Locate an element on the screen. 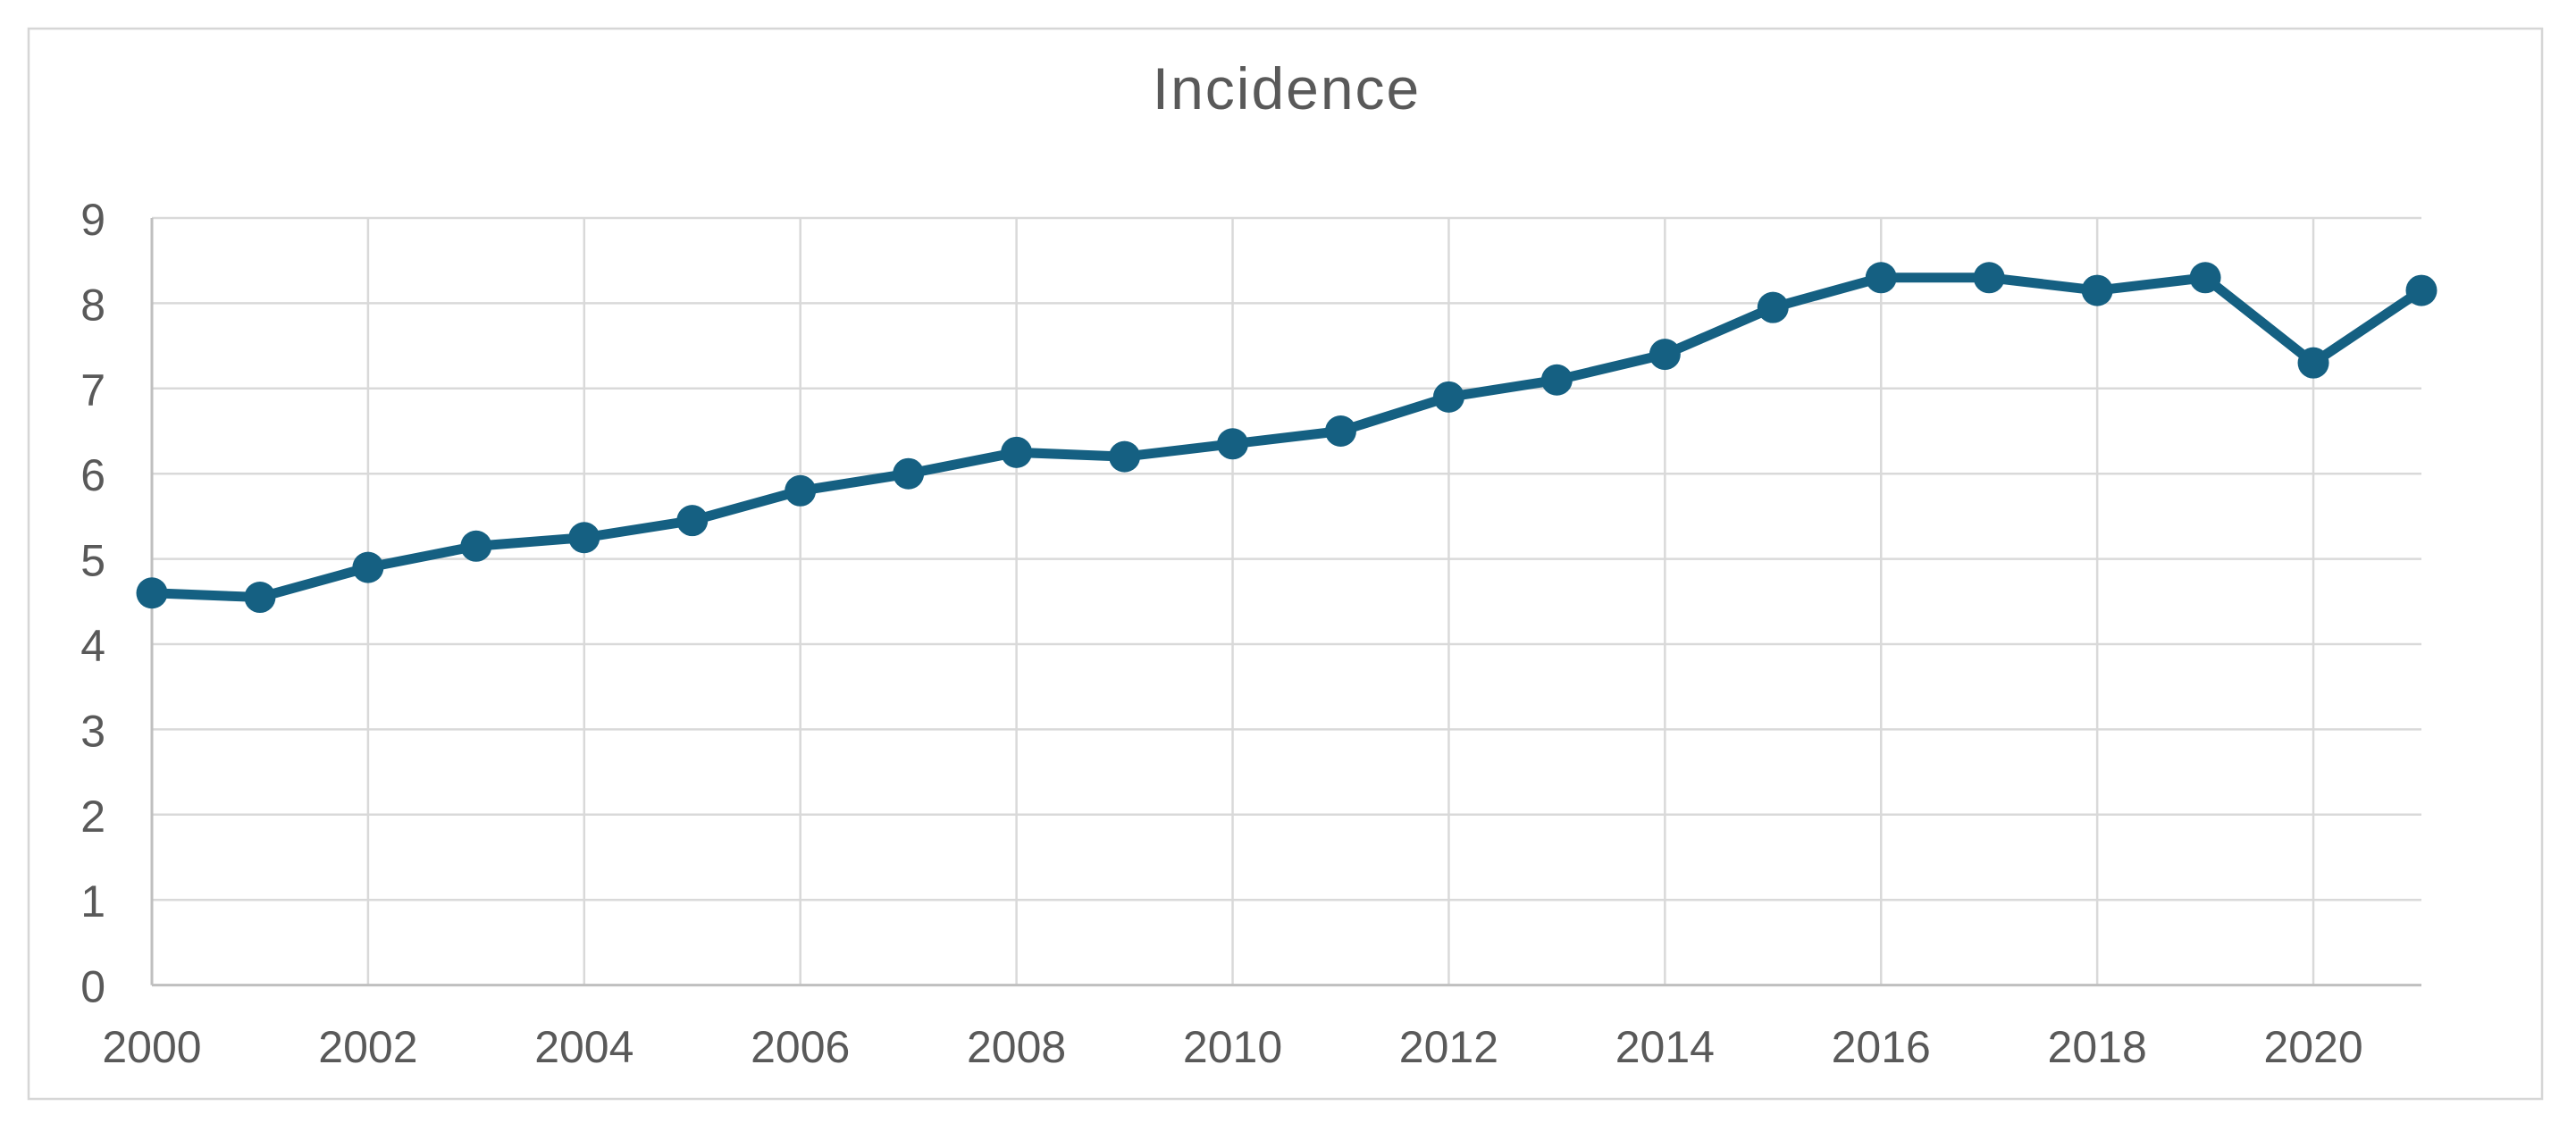 Image resolution: width=2576 pixels, height=1140 pixels. chart-title: Incidence is located at coordinates (1287, 88).